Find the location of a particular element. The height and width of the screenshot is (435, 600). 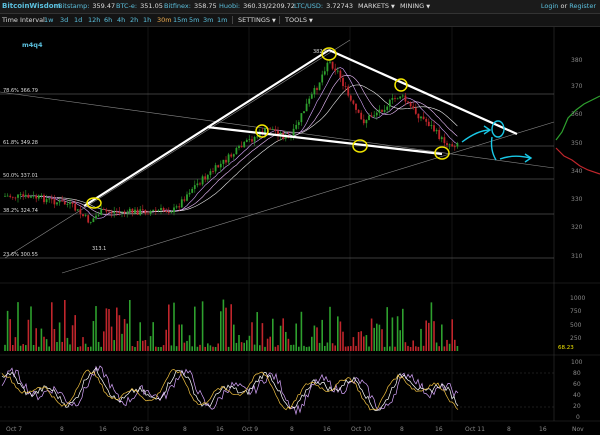

ticker-bitstamp: Bitstamp: 359.47 is located at coordinates (87, 6).